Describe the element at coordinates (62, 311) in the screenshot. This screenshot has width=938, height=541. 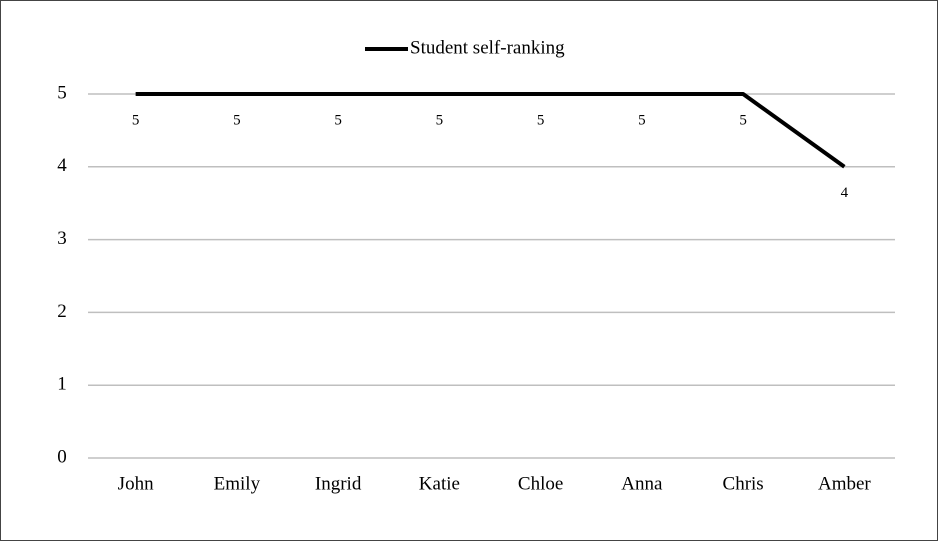
I see `y-tick-label: 2` at that location.